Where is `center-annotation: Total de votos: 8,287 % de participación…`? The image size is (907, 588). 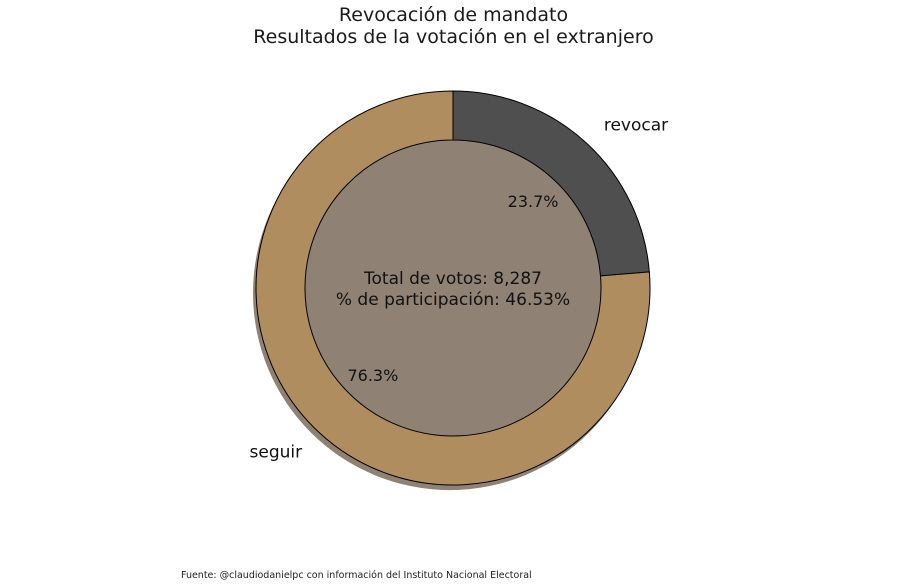
center-annotation: Total de votos: 8,287 % de participación… is located at coordinates (453, 289).